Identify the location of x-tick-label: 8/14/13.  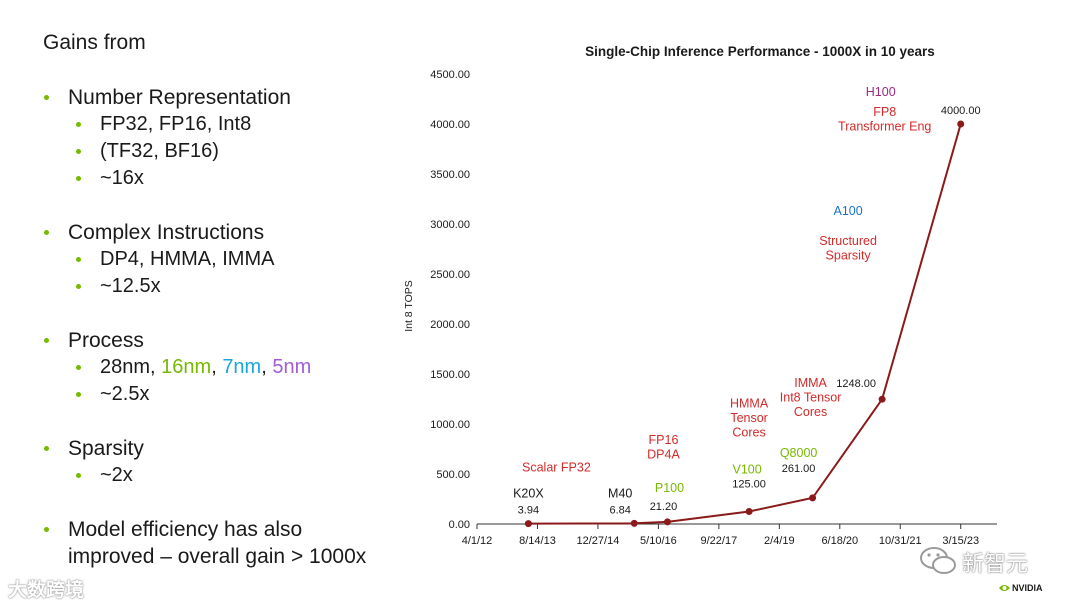
(537, 541).